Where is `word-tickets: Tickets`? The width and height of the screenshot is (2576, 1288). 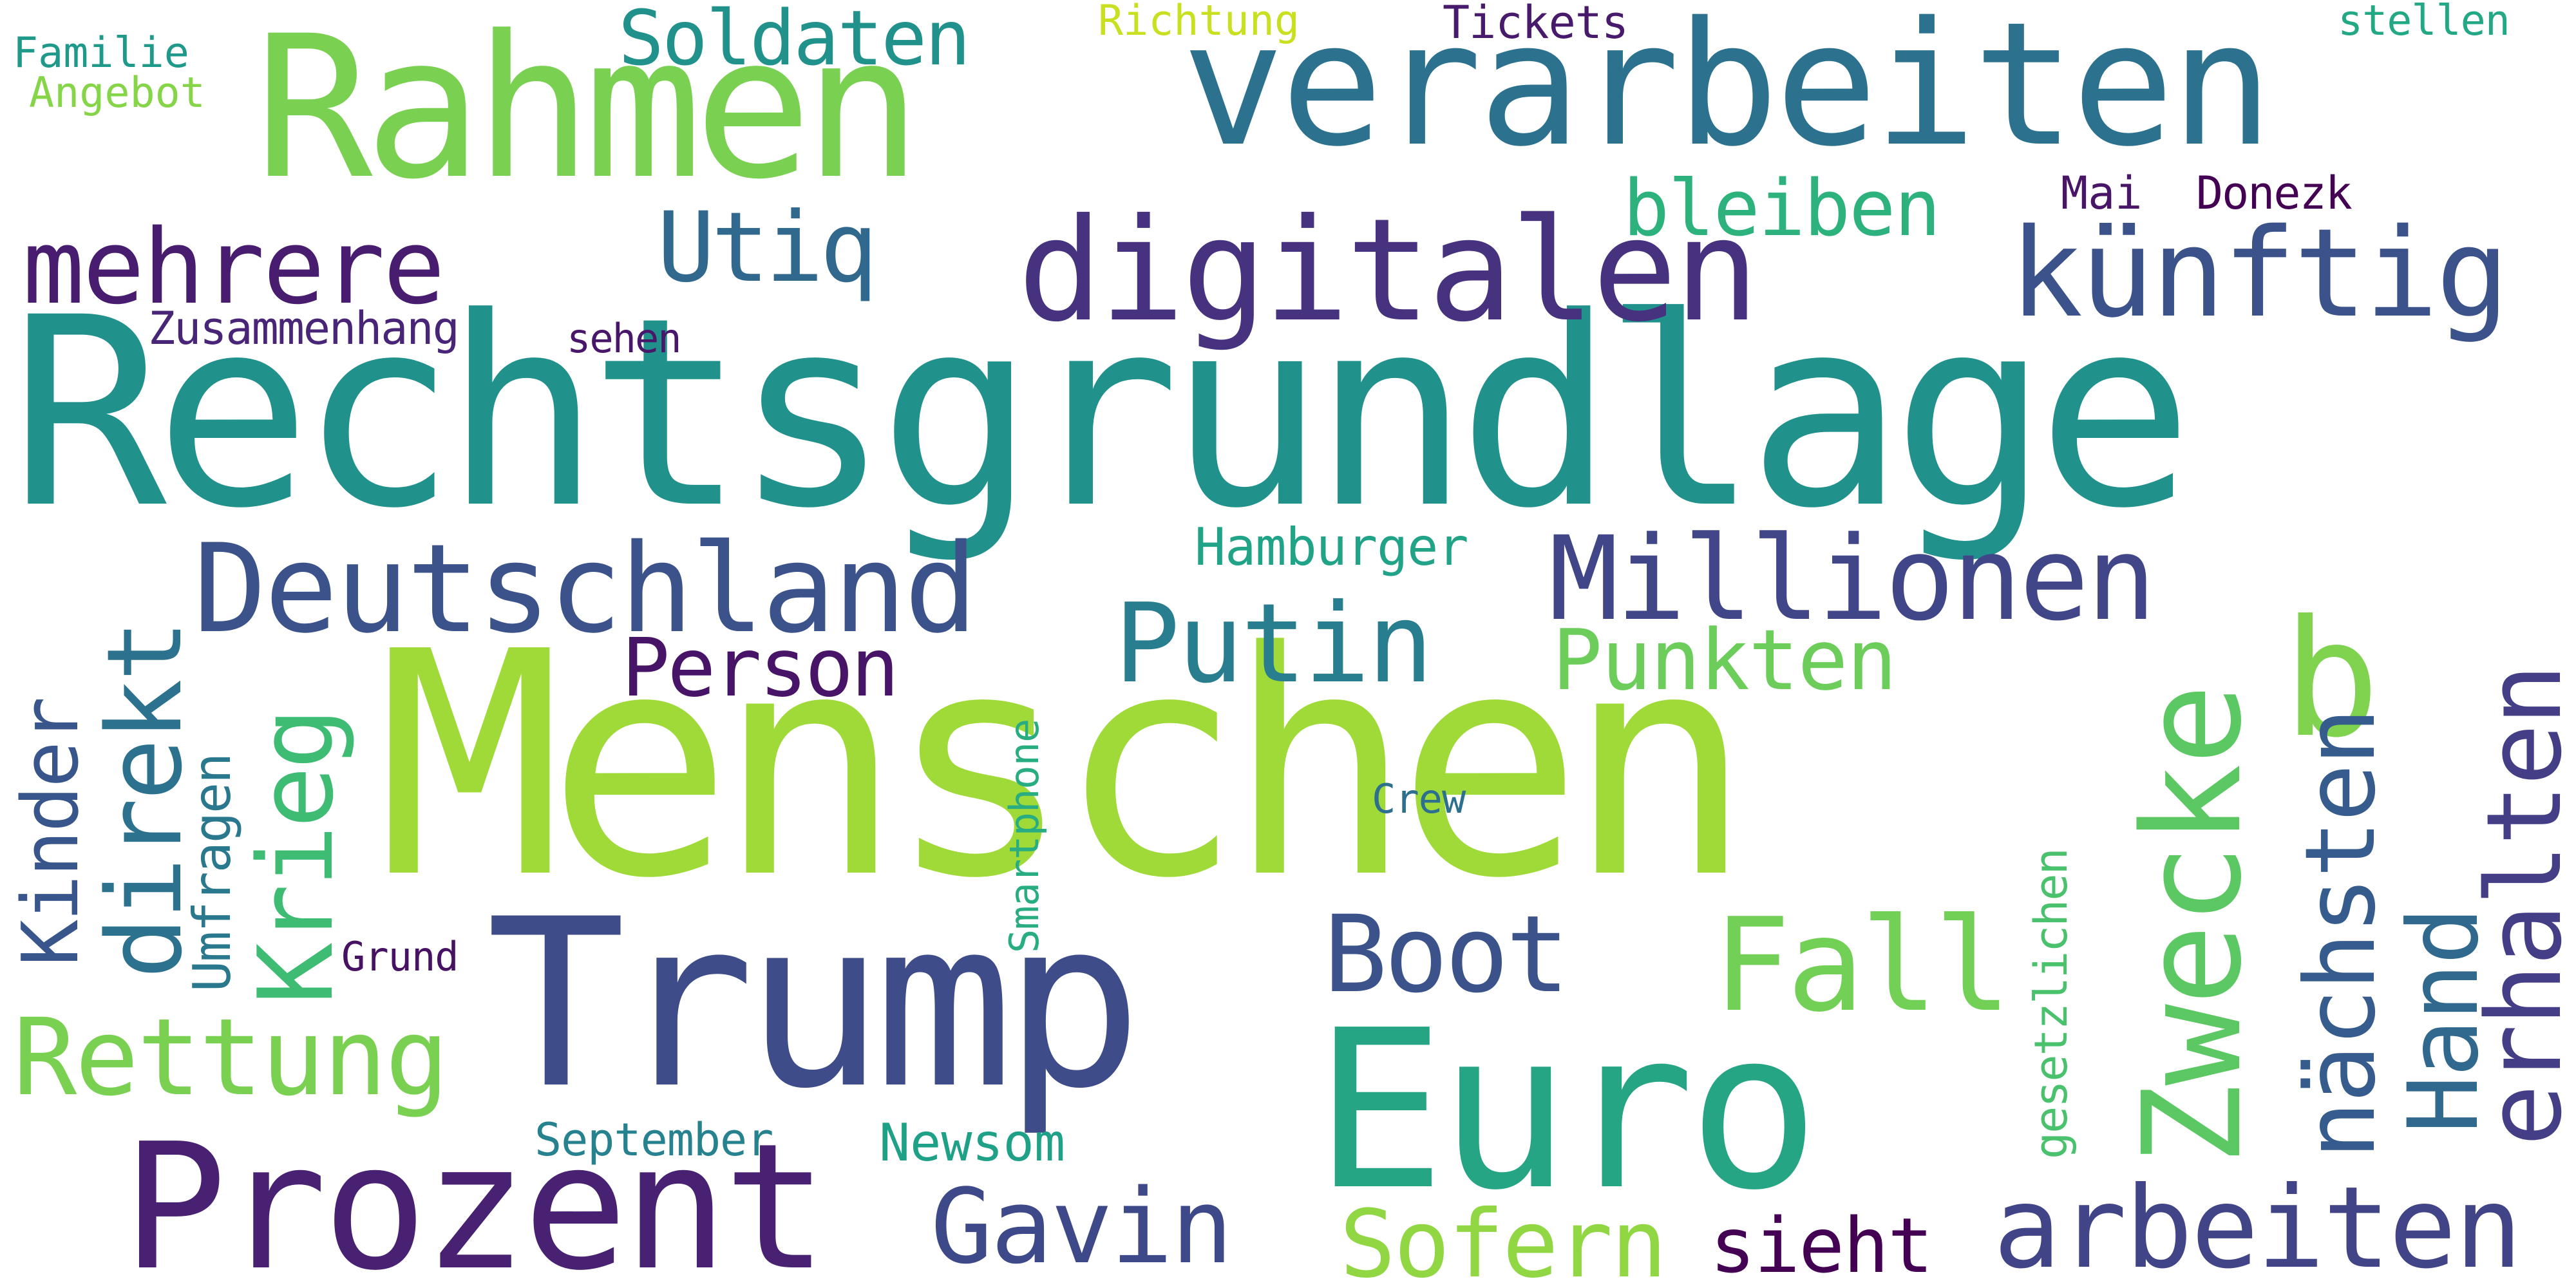
word-tickets: Tickets is located at coordinates (1536, 24).